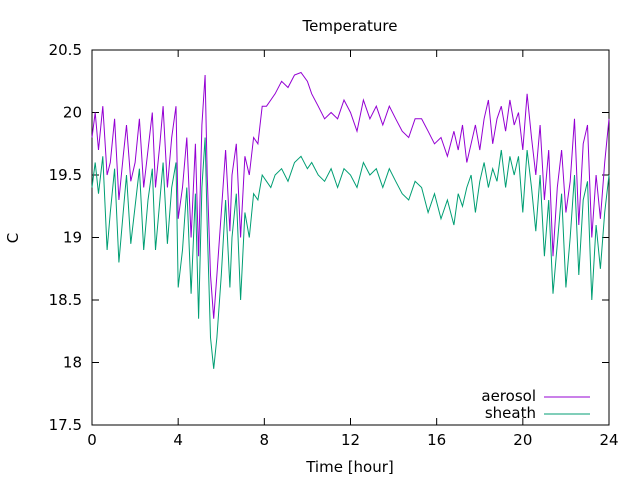  Describe the element at coordinates (65, 175) in the screenshot. I see `y-tick-label: 19.5` at that location.